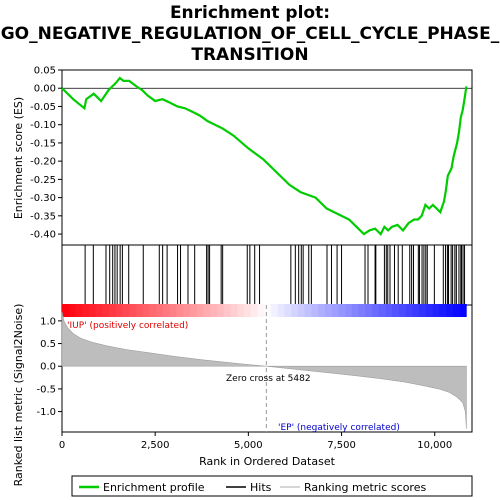 The height and width of the screenshot is (500, 500). I want to click on x-tick-label: 10,000, so click(434, 445).